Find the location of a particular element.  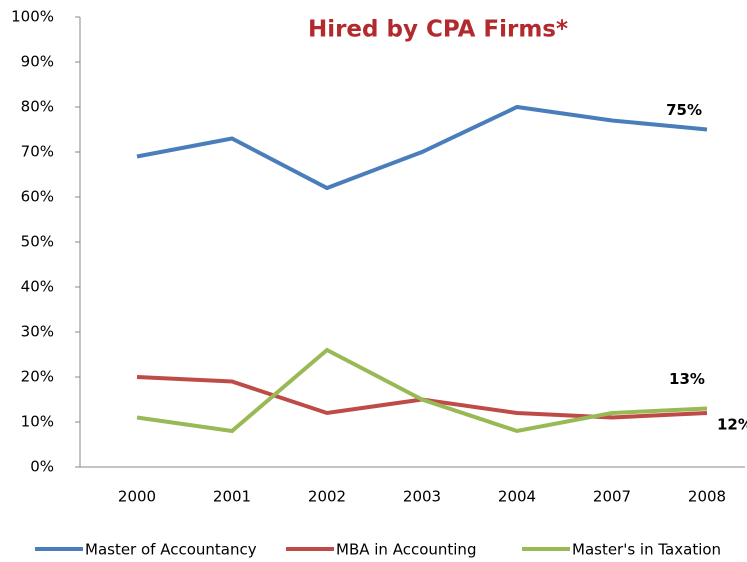

x-tick-label: 2000 is located at coordinates (137, 497).